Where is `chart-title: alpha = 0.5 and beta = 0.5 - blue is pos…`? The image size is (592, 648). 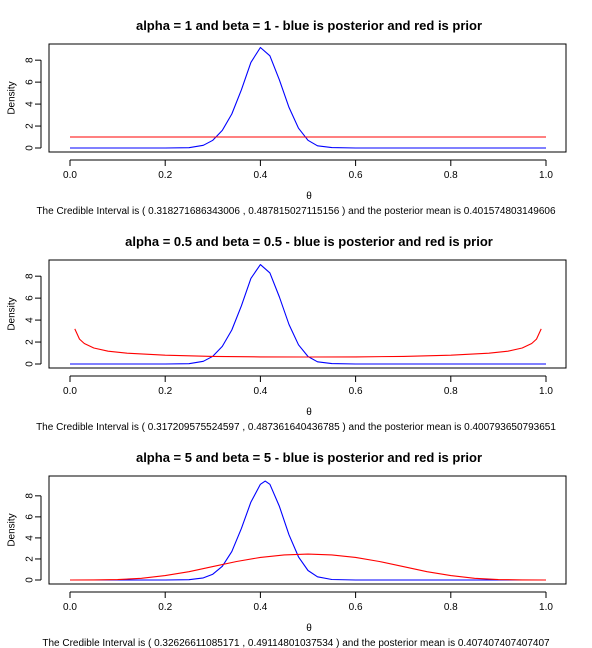
chart-title: alpha = 0.5 and beta = 0.5 - blue is pos… is located at coordinates (309, 241).